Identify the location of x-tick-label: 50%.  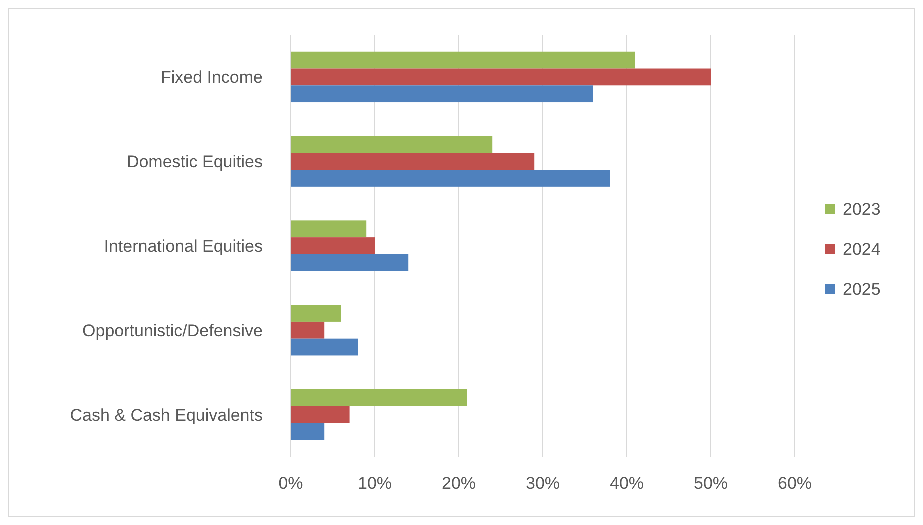
(711, 483).